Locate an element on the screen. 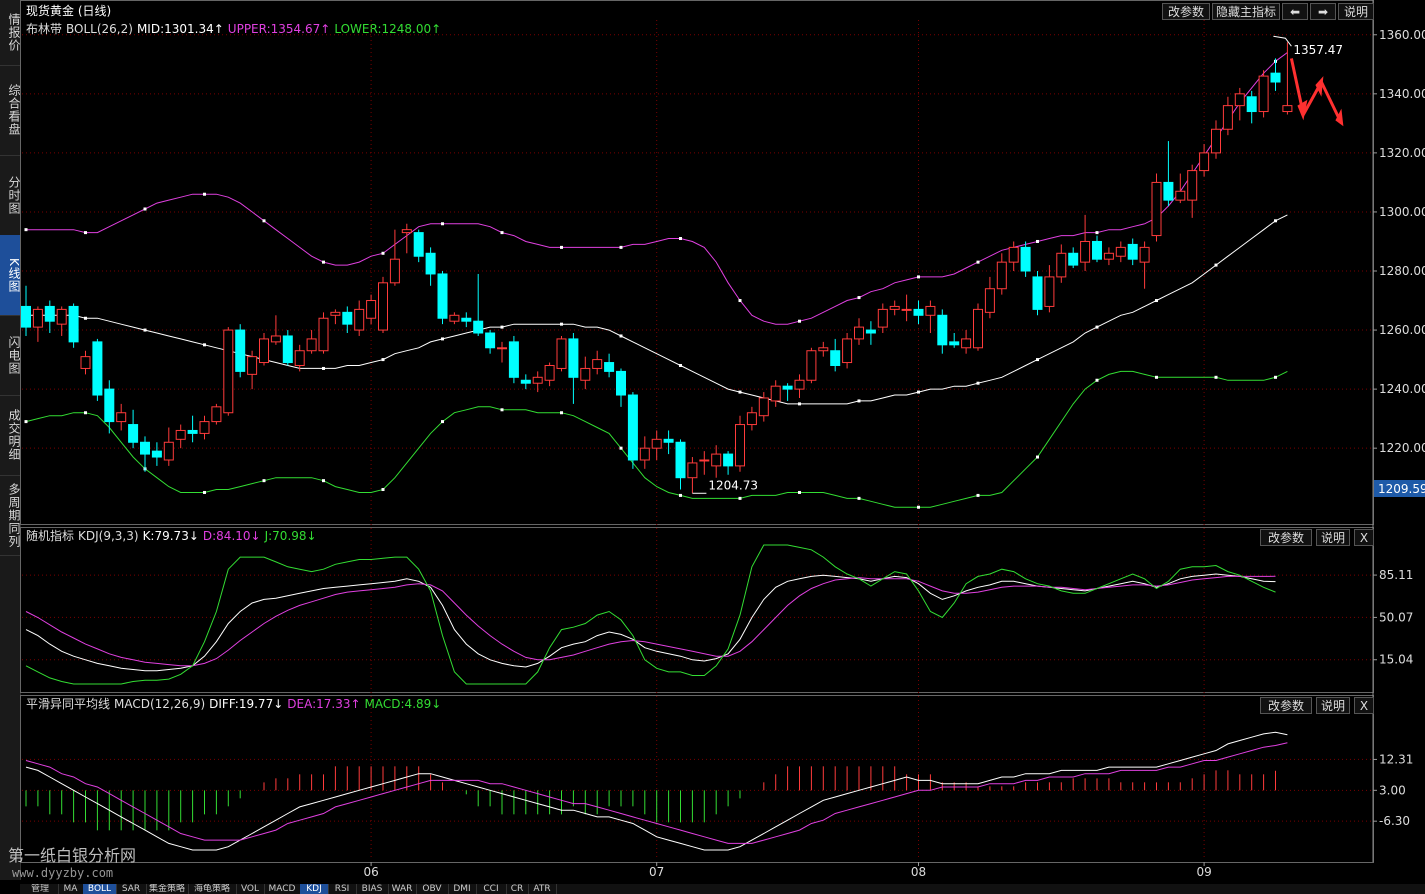  indicator-tab: MA is located at coordinates (71, 889).